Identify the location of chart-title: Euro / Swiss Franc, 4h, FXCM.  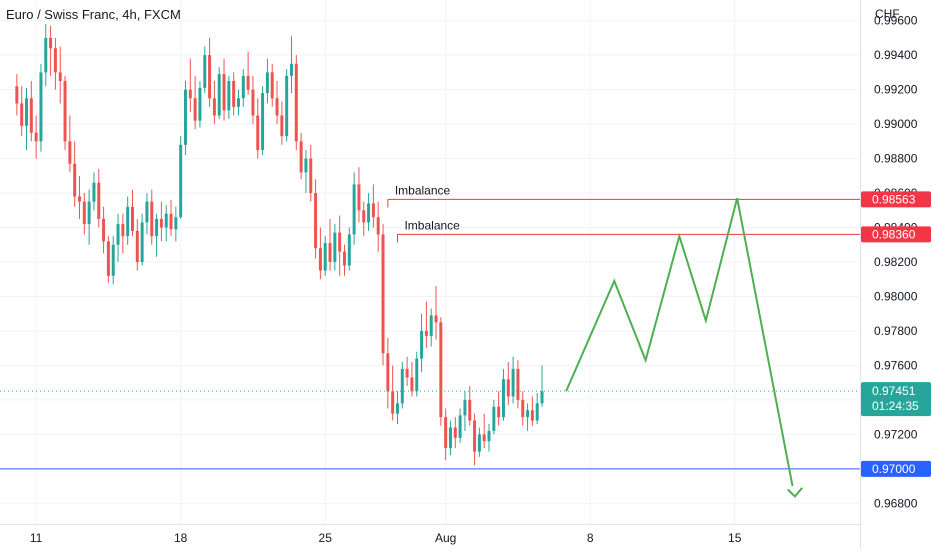
(93, 14).